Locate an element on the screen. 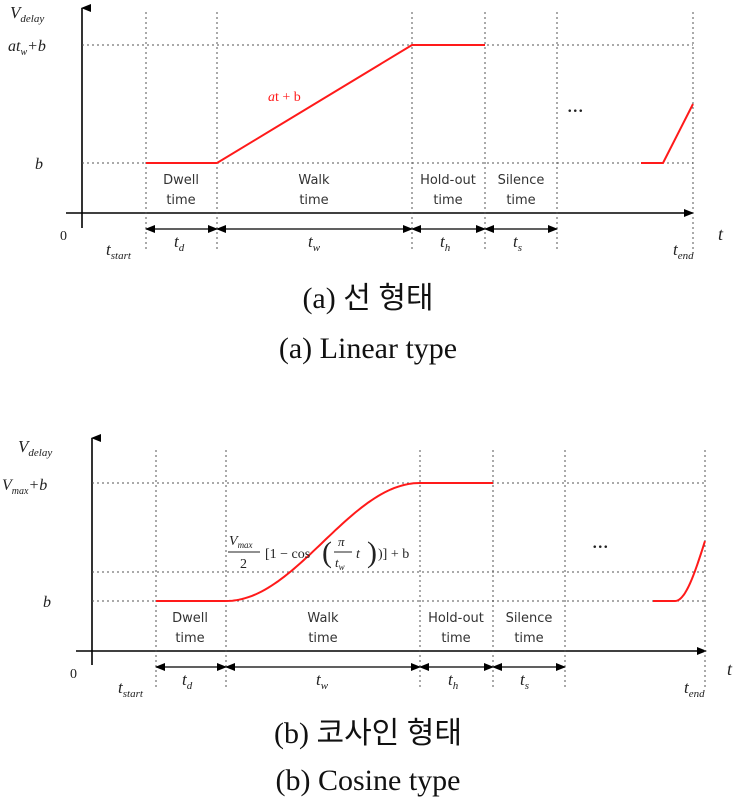 This screenshot has width=736, height=803. formula-tw: tw is located at coordinates (340, 563).